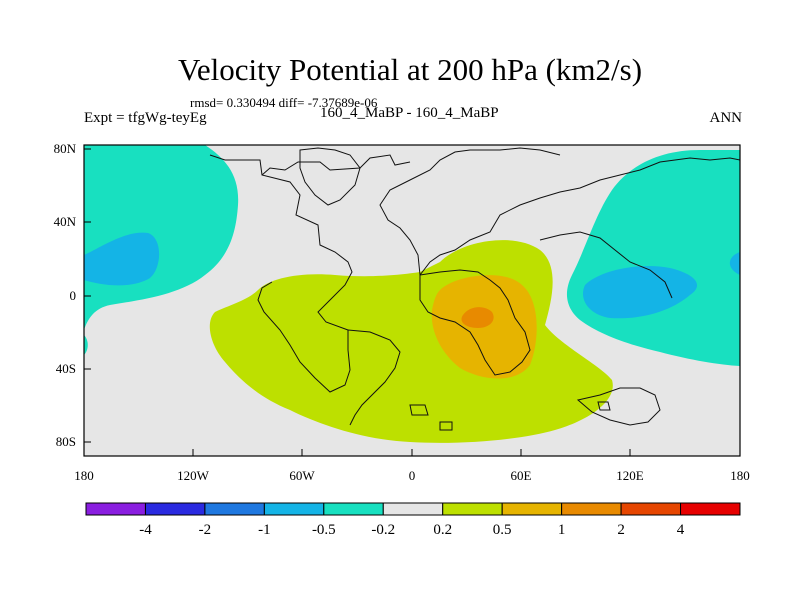 Image resolution: width=800 pixels, height=600 pixels. Describe the element at coordinates (66, 441) in the screenshot. I see `y-tick-label-4: 80S` at that location.